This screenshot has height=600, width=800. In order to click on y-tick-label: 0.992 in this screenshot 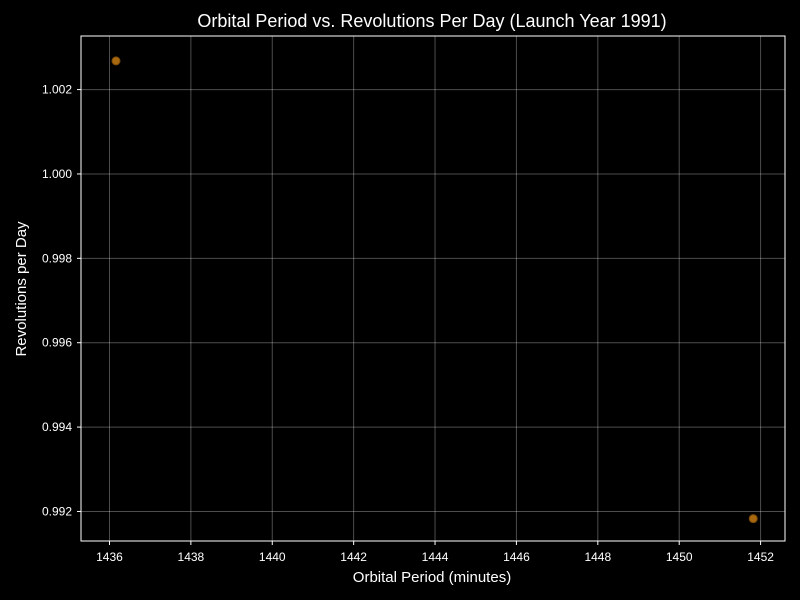, I will do `click(57, 511)`.